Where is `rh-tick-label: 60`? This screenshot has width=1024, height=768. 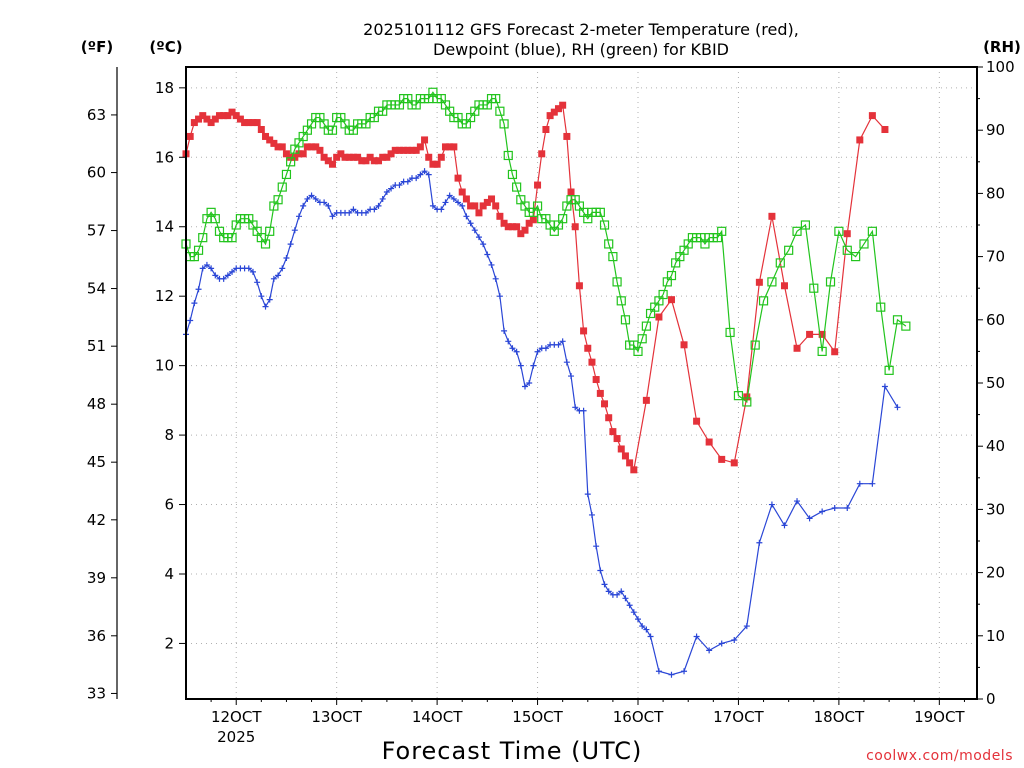
rh-tick-label: 60 is located at coordinates (995, 320).